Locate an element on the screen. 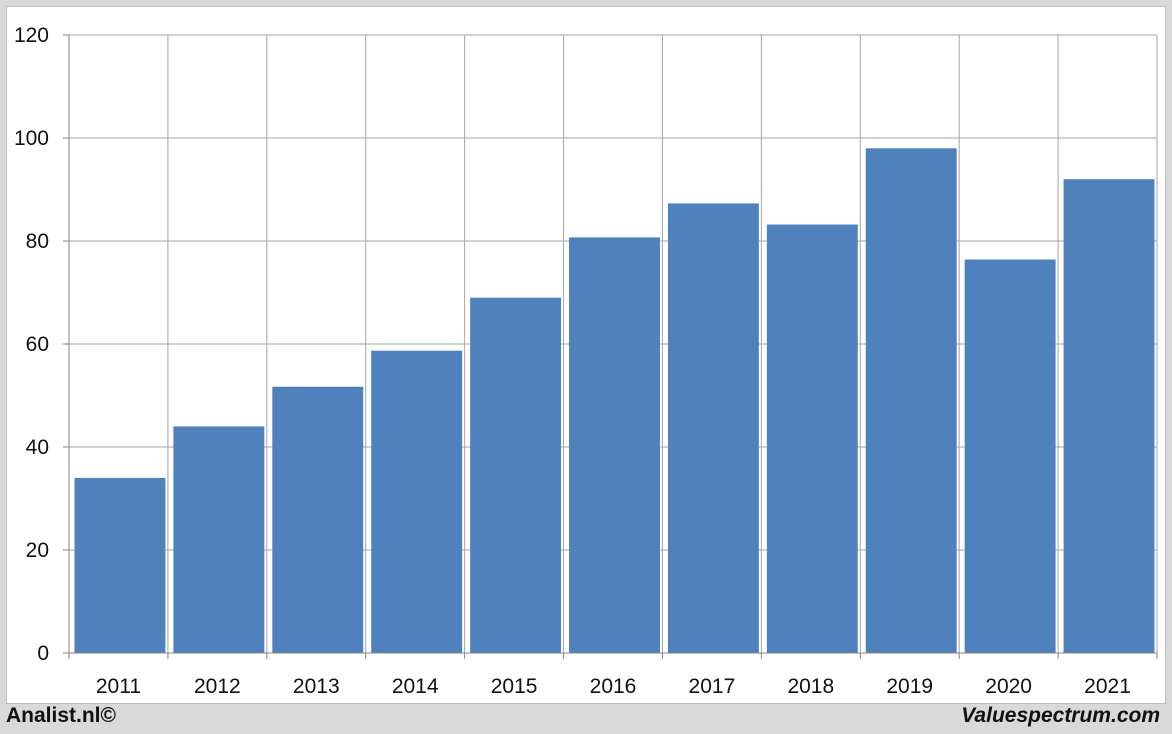 The height and width of the screenshot is (734, 1172). x-tick-label: 2017 is located at coordinates (712, 686).